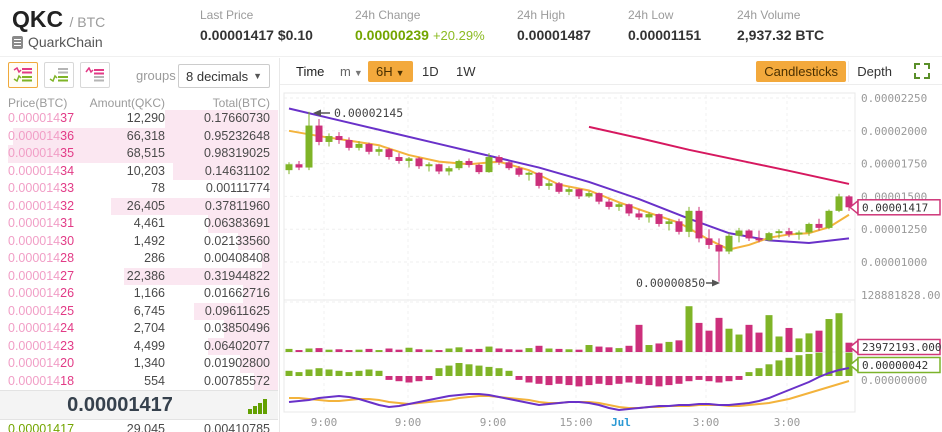 This screenshot has height=432, width=942. I want to click on depth-tab: Depth, so click(874, 71).